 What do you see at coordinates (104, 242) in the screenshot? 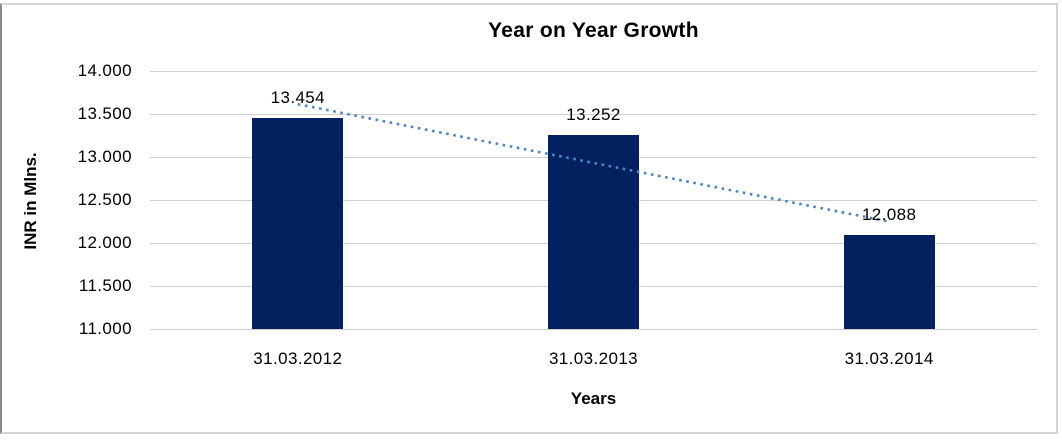
I see `y-tick-label: 12.000` at bounding box center [104, 242].